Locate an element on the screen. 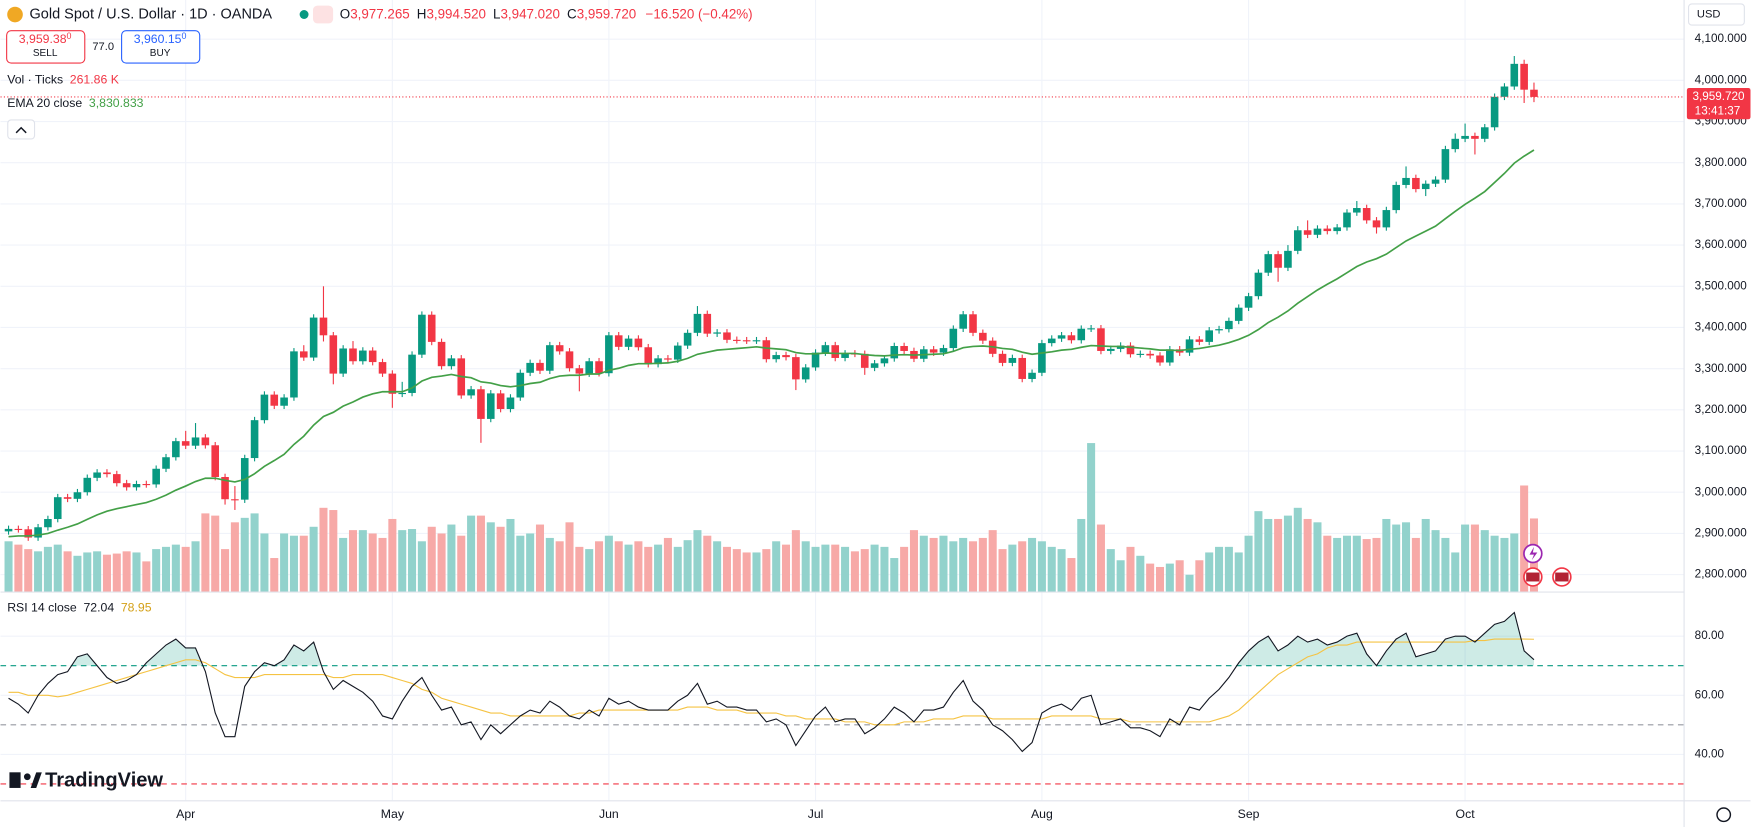 Image resolution: width=1751 pixels, height=827 pixels. buy-price: 3,960.150 is located at coordinates (160, 38).